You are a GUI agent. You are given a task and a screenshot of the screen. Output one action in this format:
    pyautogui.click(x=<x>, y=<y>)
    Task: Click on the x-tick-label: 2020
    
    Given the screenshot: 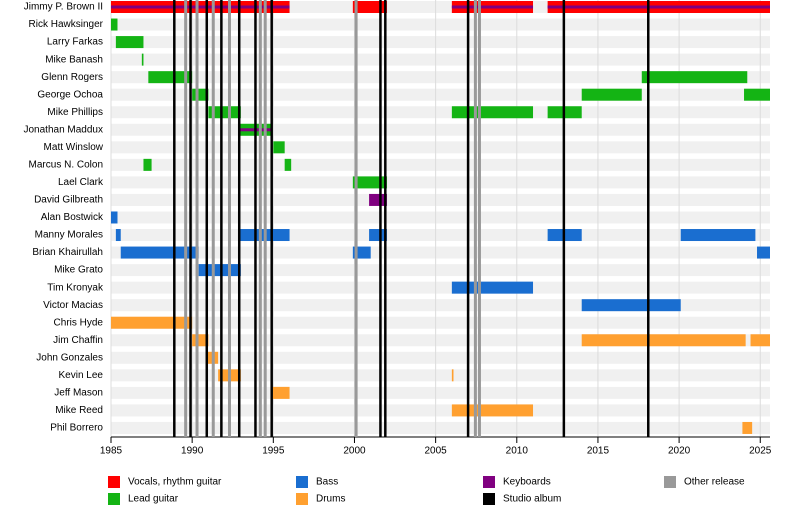 What is the action you would take?
    pyautogui.click(x=679, y=451)
    